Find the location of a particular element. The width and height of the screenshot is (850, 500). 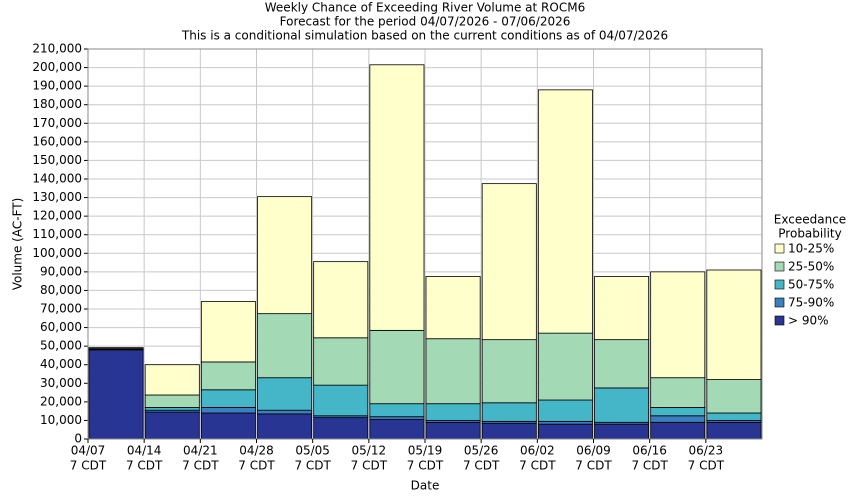

y-tick-label: 100,000 is located at coordinates (57, 253).